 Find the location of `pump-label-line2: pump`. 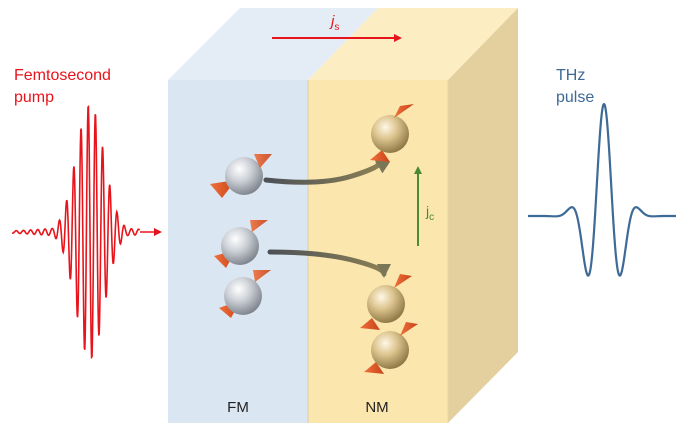

pump-label-line2: pump is located at coordinates (34, 97).